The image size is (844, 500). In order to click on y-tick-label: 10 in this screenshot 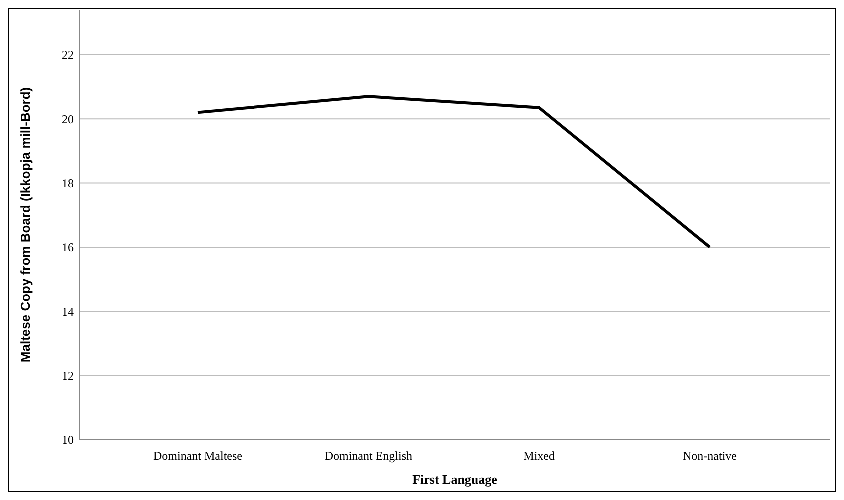, I will do `click(68, 440)`.